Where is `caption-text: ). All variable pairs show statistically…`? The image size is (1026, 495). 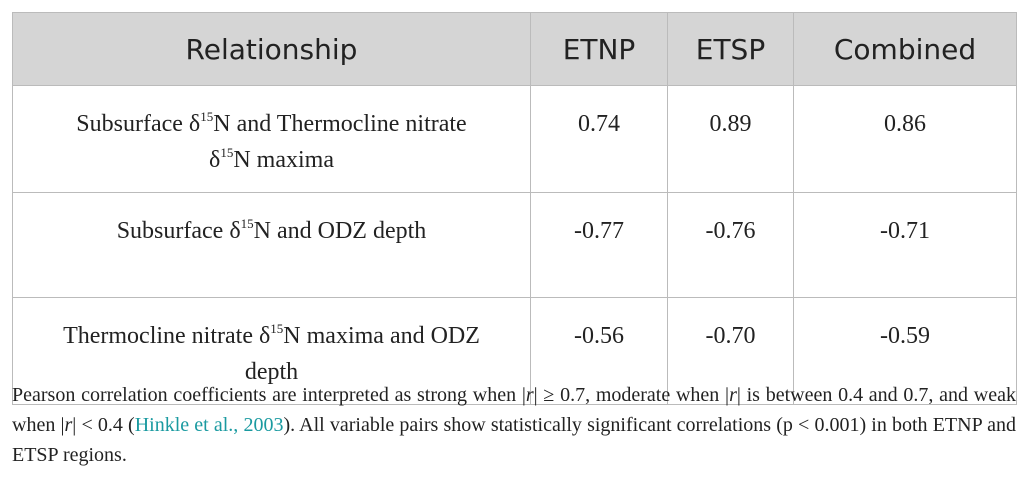
caption-text: ). All variable pairs show statistically… is located at coordinates (514, 440).